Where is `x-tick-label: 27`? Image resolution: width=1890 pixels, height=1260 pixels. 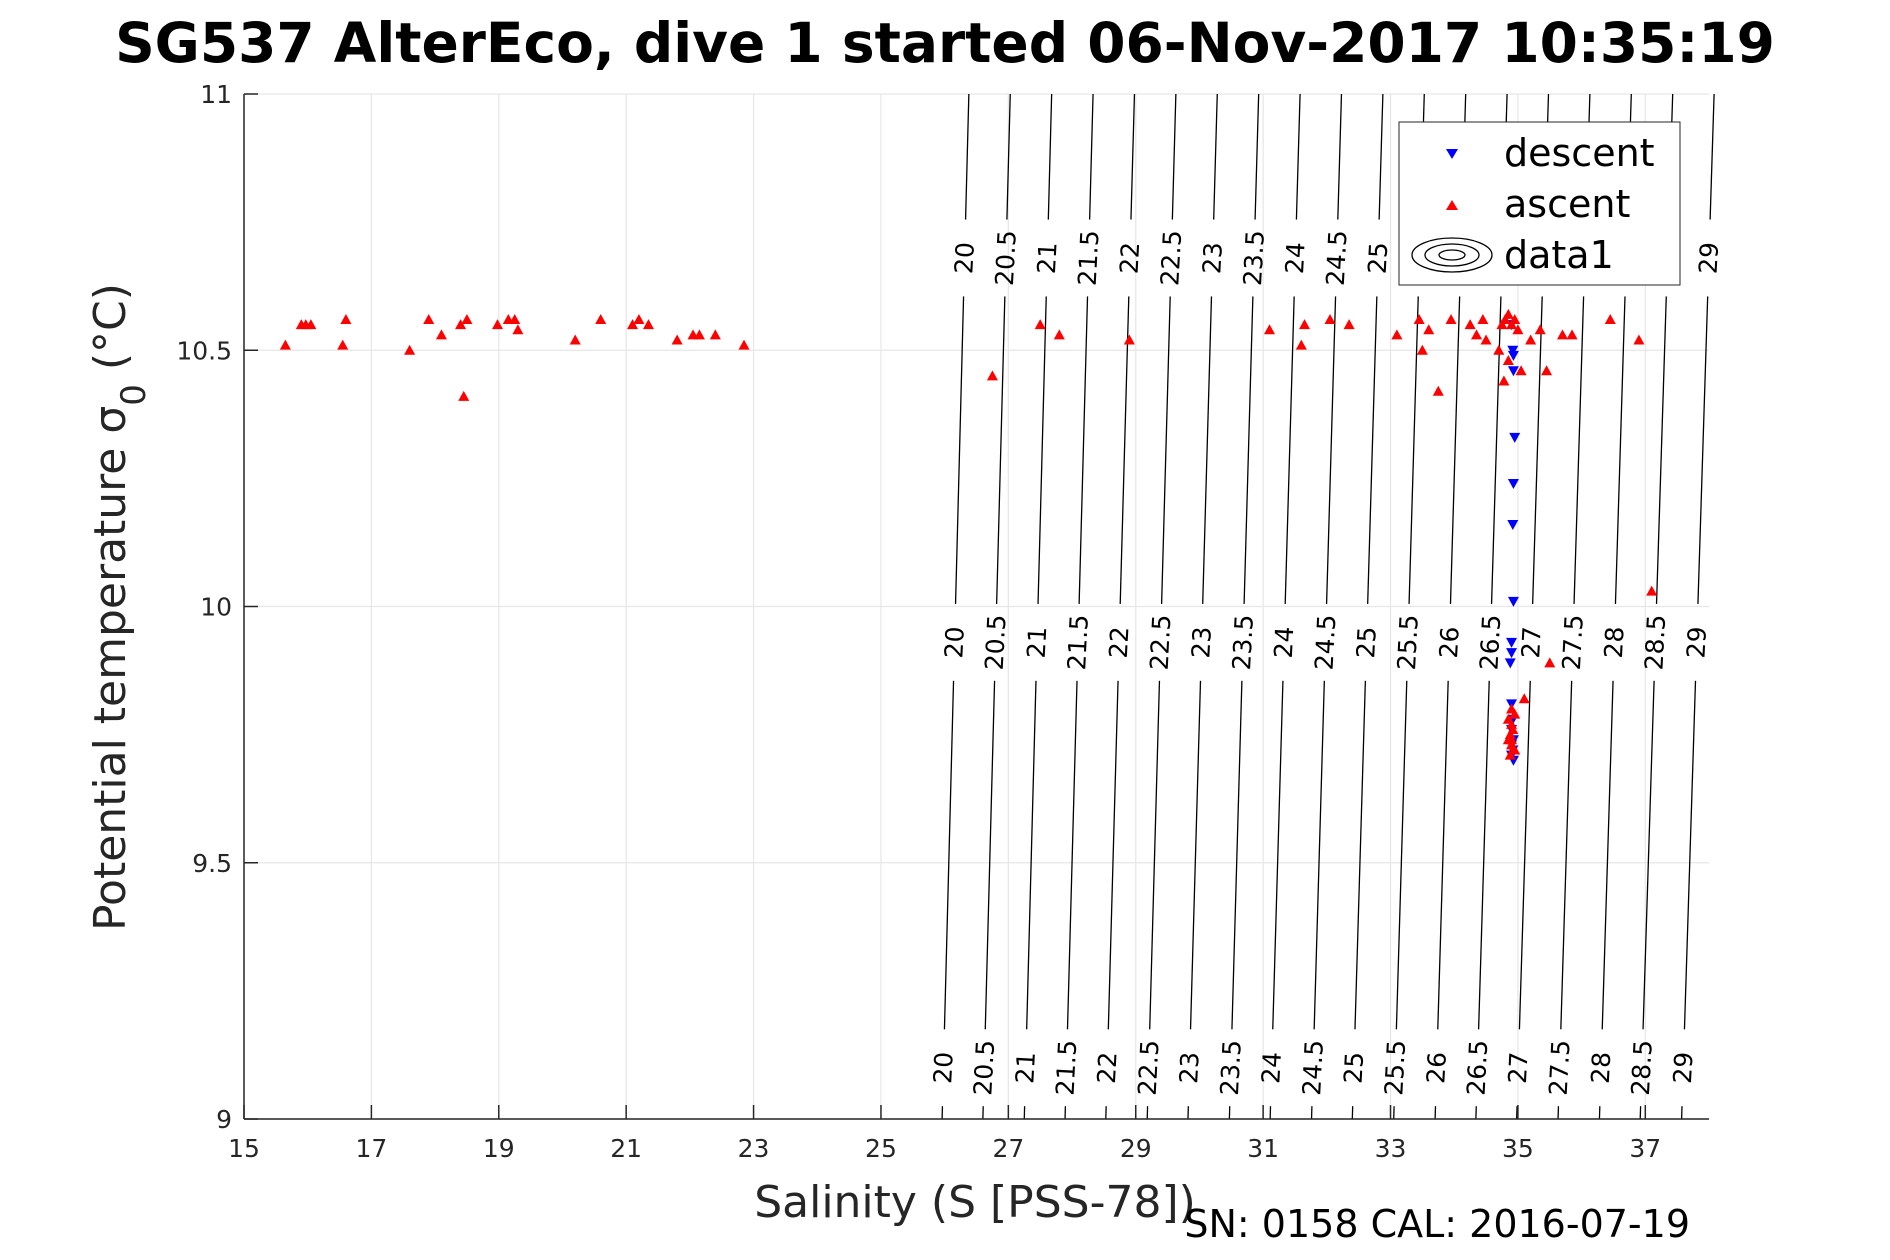 x-tick-label: 27 is located at coordinates (1008, 1148).